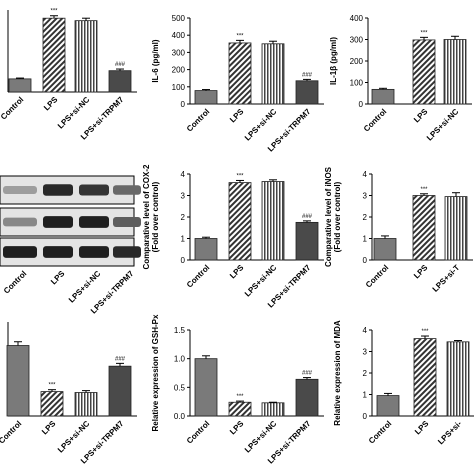 The height and width of the screenshot is (474, 474). I want to click on y-axis-label: IL-6 (pg/ml), so click(155, 60).